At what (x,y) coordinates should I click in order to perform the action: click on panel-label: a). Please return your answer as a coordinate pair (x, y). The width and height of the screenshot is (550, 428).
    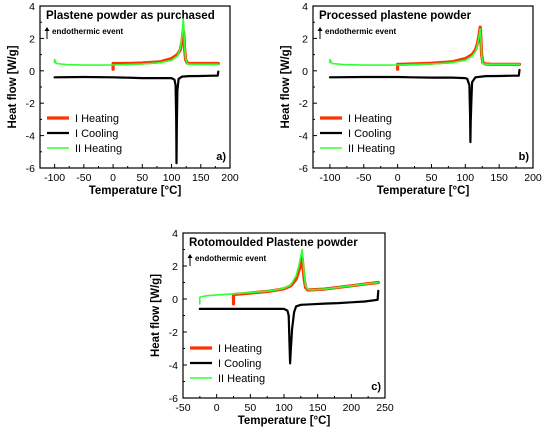
    Looking at the image, I should click on (221, 157).